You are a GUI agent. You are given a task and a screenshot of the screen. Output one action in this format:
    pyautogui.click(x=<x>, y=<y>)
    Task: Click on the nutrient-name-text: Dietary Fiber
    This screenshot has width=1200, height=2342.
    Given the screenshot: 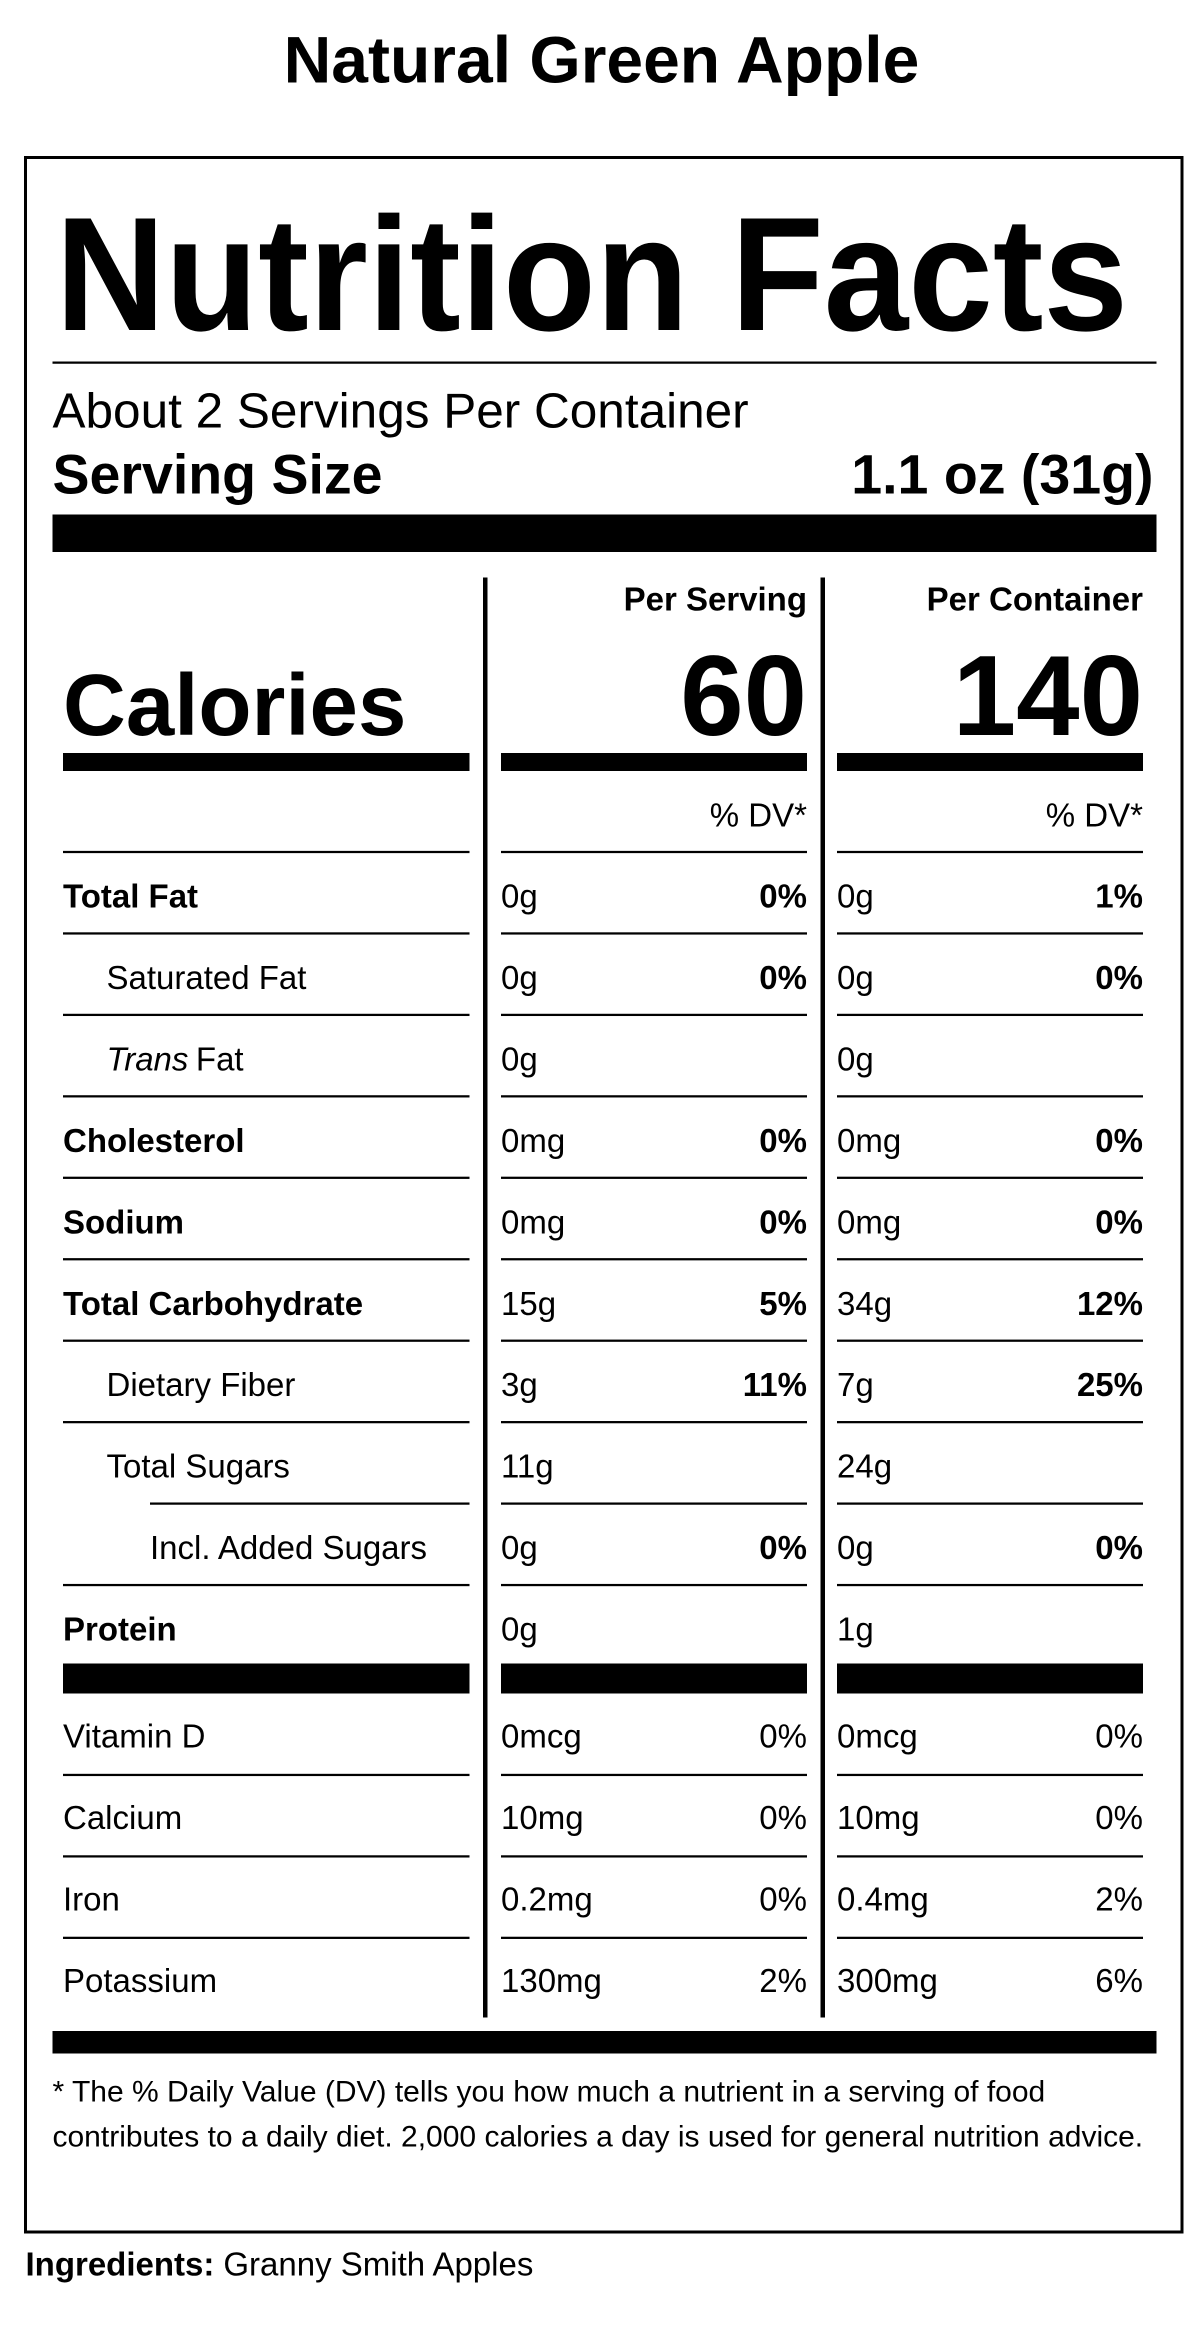 What is the action you would take?
    pyautogui.click(x=201, y=1384)
    